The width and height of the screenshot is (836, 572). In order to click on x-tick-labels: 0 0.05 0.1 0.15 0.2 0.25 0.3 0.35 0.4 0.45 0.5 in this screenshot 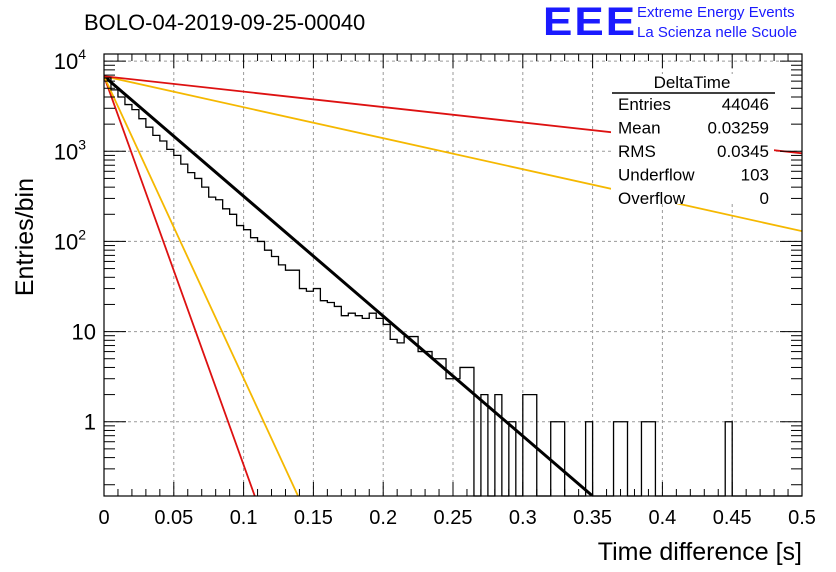, I will do `click(456, 518)`.